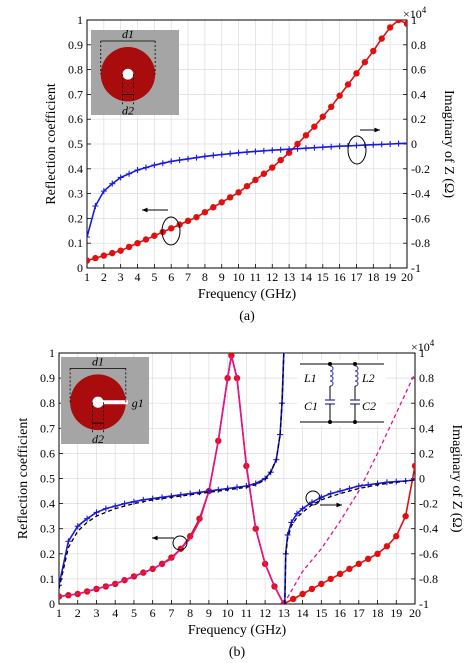  Describe the element at coordinates (416, 268) in the screenshot. I see `y2-tick-label: -1` at that location.